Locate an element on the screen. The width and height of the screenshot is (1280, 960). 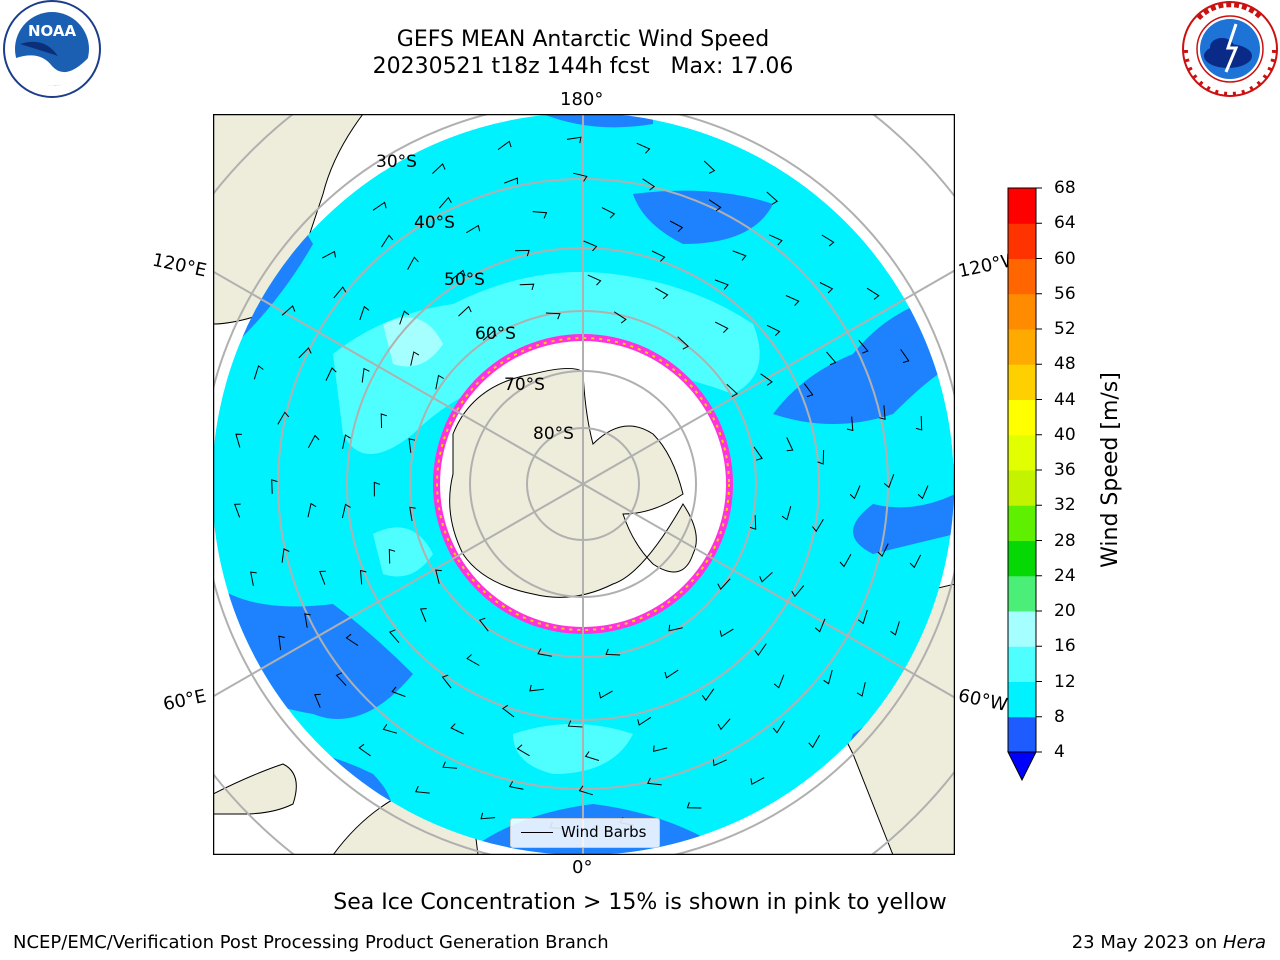
lon-label-0: 0° is located at coordinates (582, 867).